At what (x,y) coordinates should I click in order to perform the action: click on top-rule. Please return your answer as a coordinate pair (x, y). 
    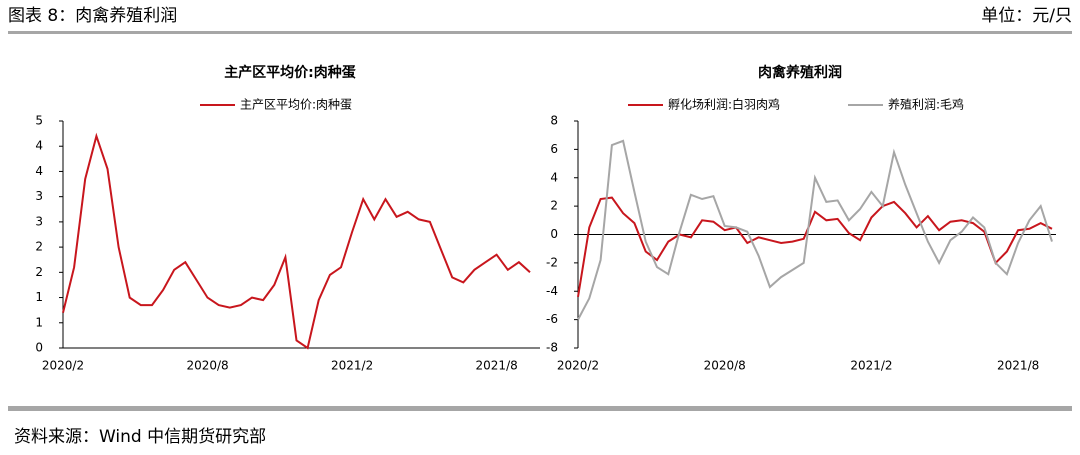
    Looking at the image, I should click on (540, 32).